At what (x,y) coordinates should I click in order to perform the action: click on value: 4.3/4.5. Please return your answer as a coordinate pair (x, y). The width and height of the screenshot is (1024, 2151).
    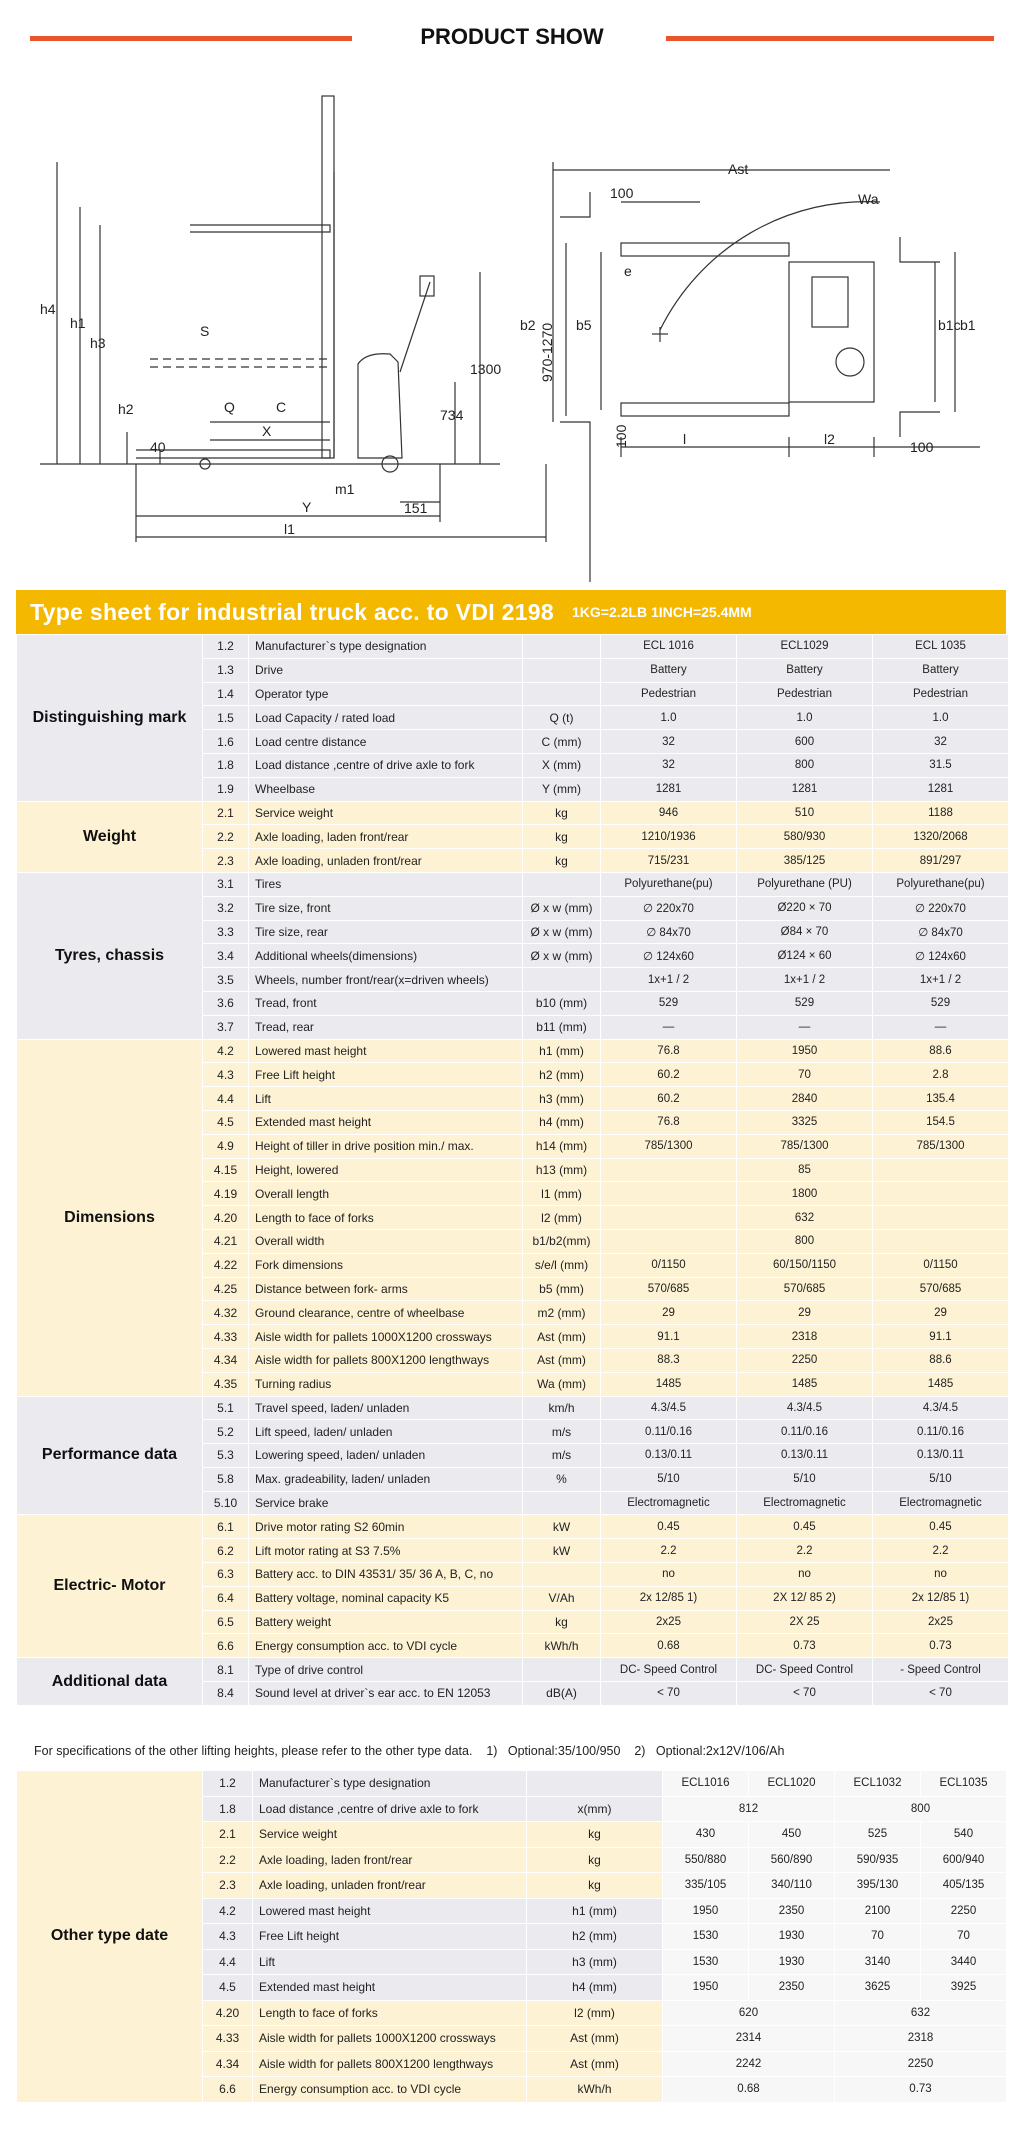
    Looking at the image, I should click on (804, 1408).